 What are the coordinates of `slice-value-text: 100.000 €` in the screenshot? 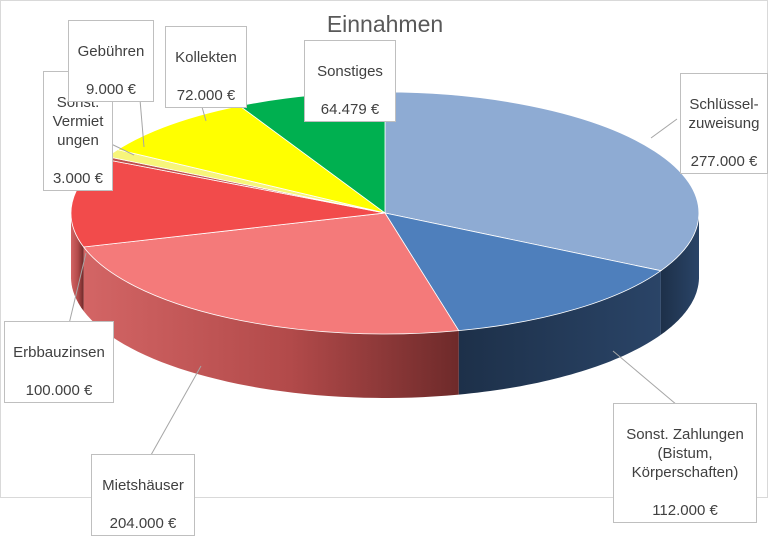 It's located at (59, 390).